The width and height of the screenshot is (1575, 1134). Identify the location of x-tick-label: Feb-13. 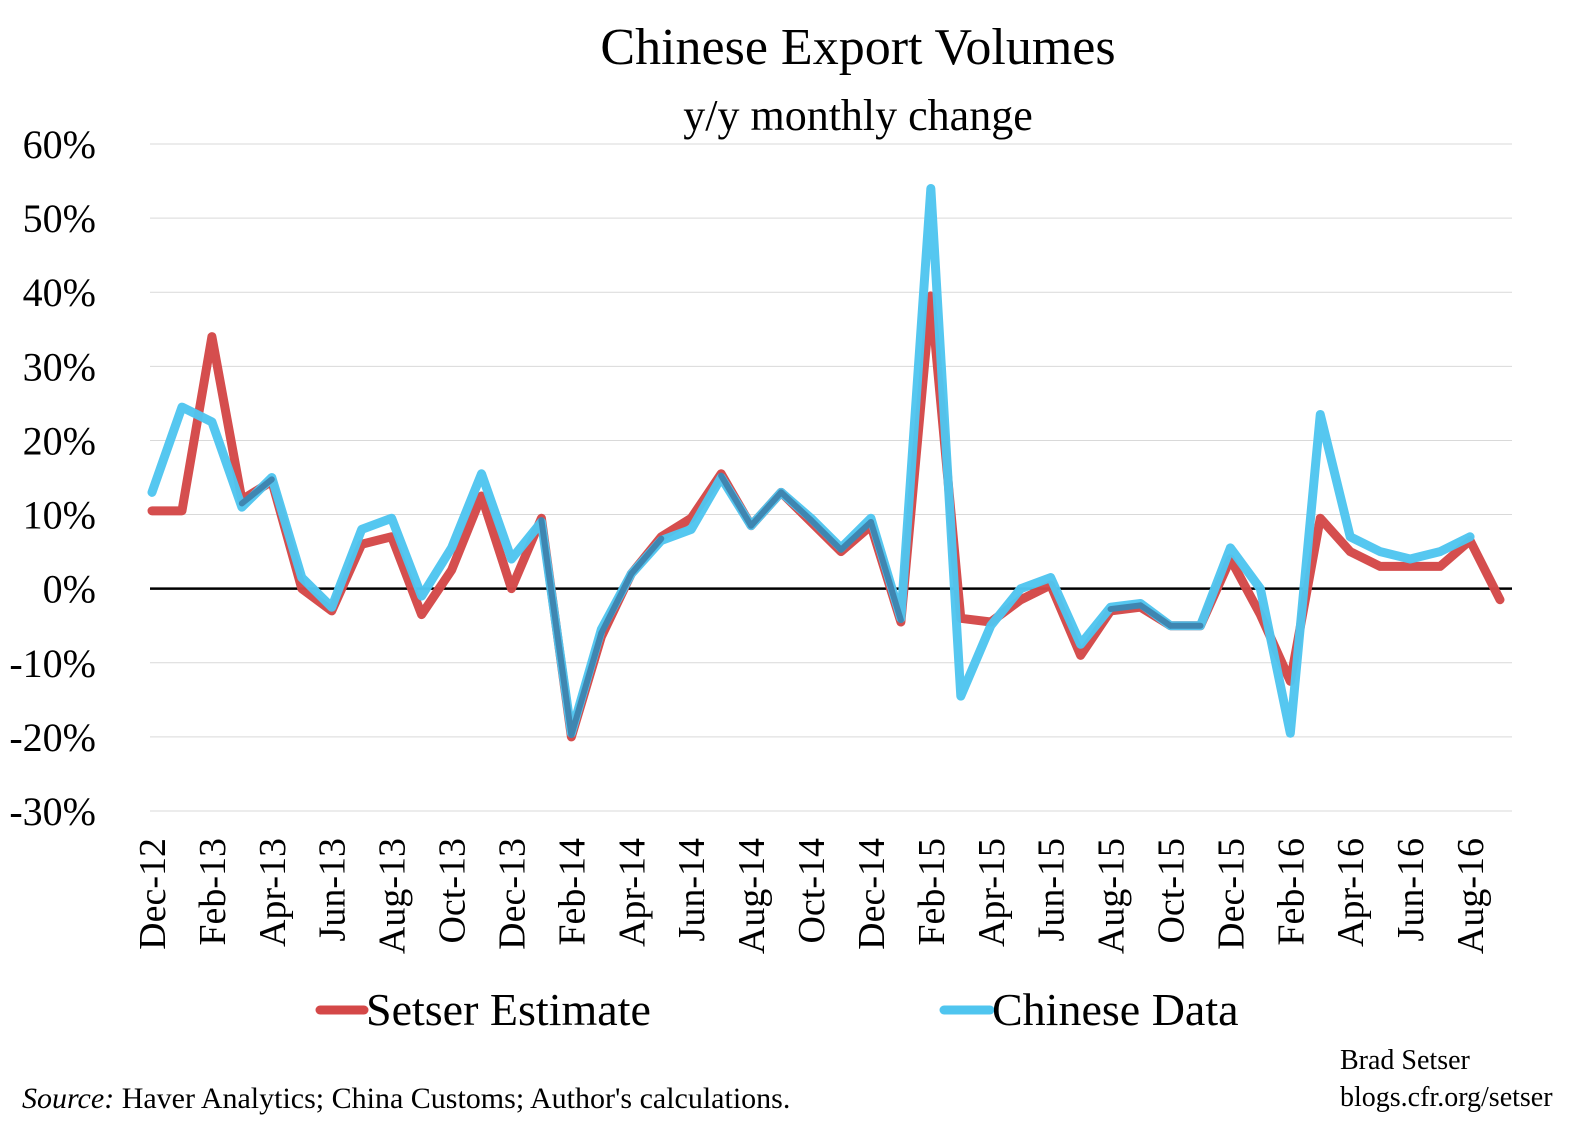
(213, 892).